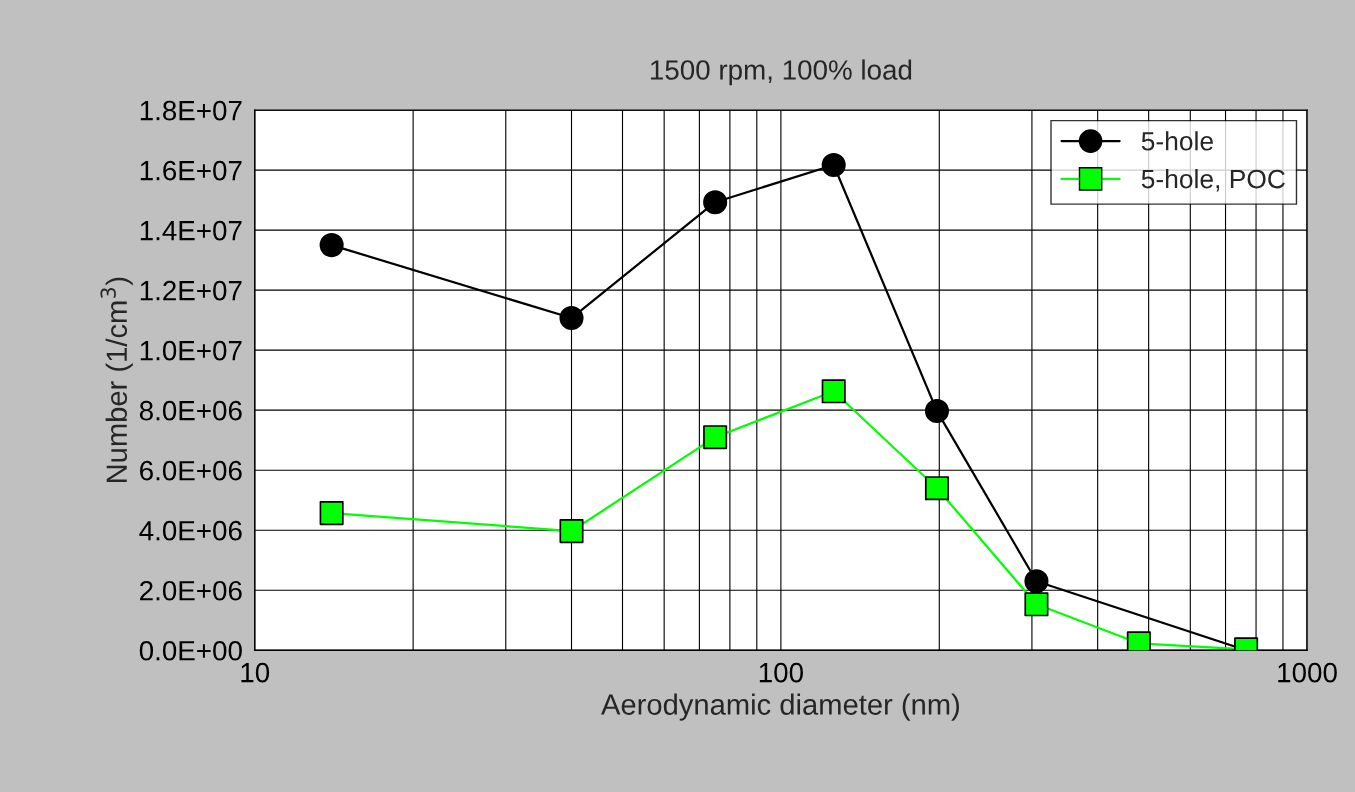 This screenshot has width=1355, height=792. What do you see at coordinates (781, 672) in the screenshot?
I see `x-tick-label: 100` at bounding box center [781, 672].